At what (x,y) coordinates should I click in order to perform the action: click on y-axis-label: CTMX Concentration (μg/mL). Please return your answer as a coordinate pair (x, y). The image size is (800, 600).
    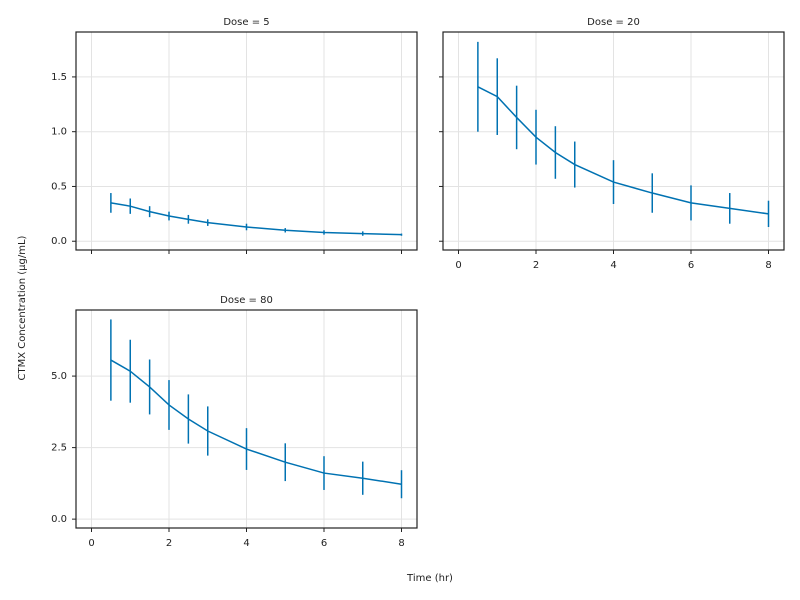
    Looking at the image, I should click on (22, 307).